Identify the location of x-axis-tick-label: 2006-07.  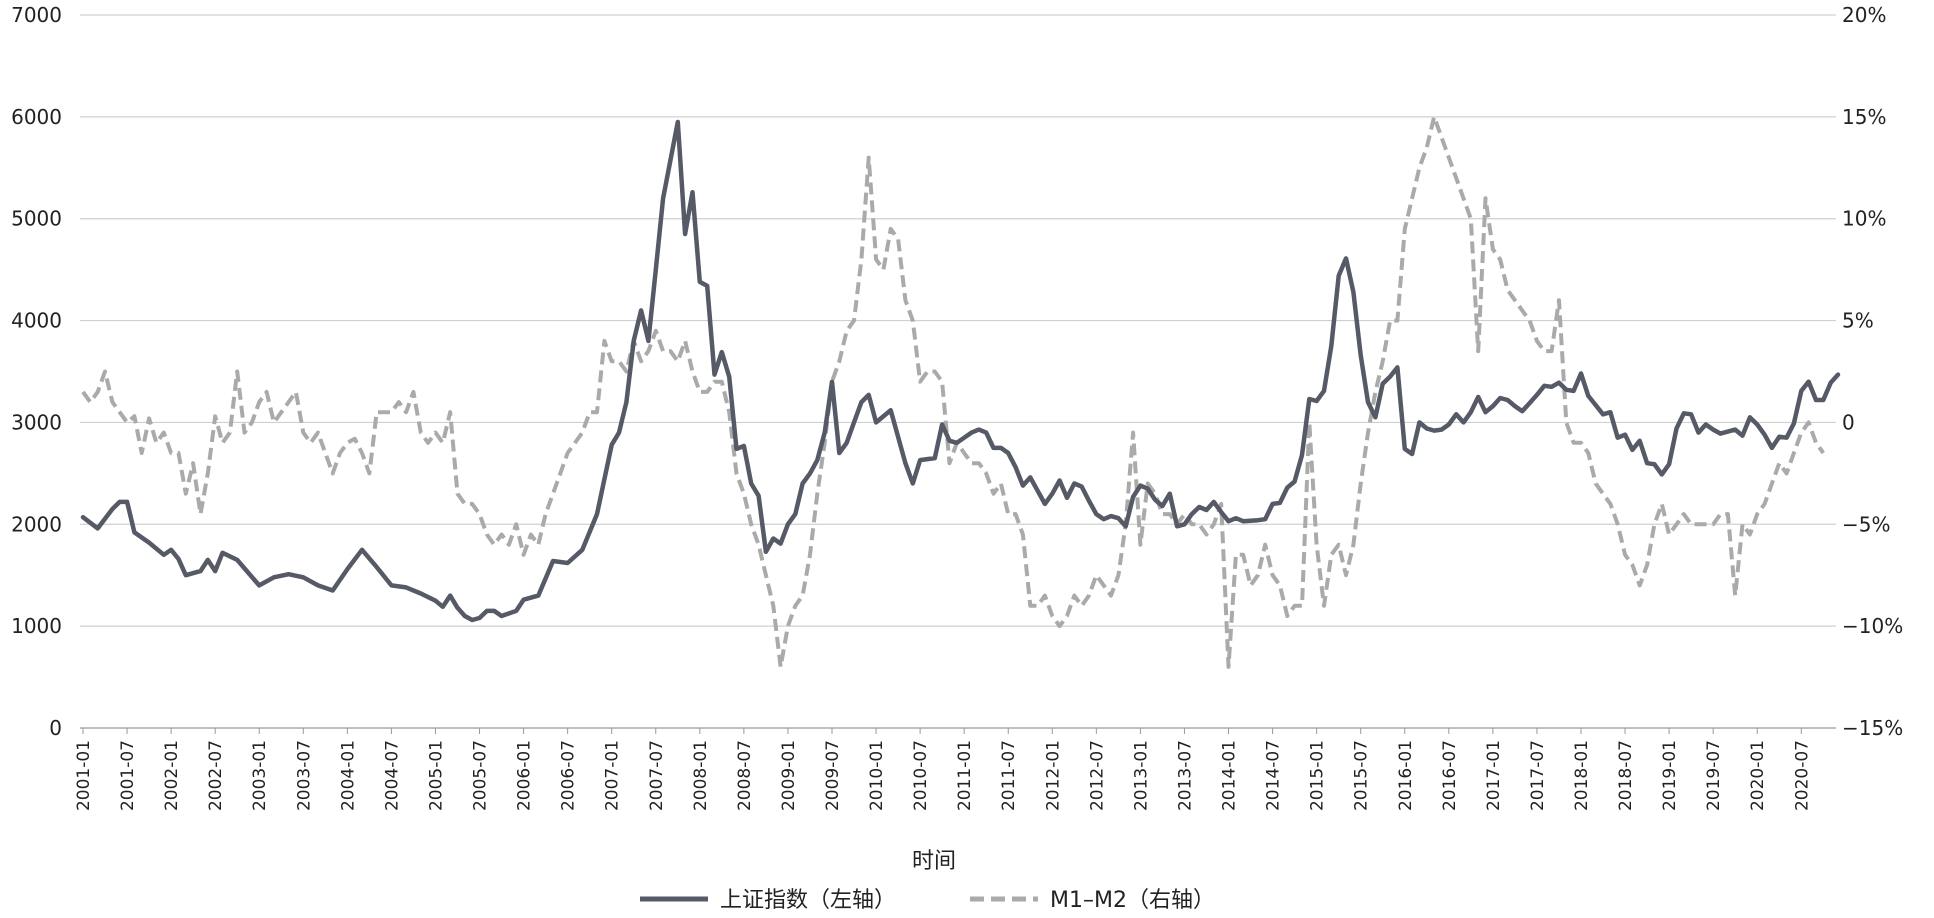
(569, 775).